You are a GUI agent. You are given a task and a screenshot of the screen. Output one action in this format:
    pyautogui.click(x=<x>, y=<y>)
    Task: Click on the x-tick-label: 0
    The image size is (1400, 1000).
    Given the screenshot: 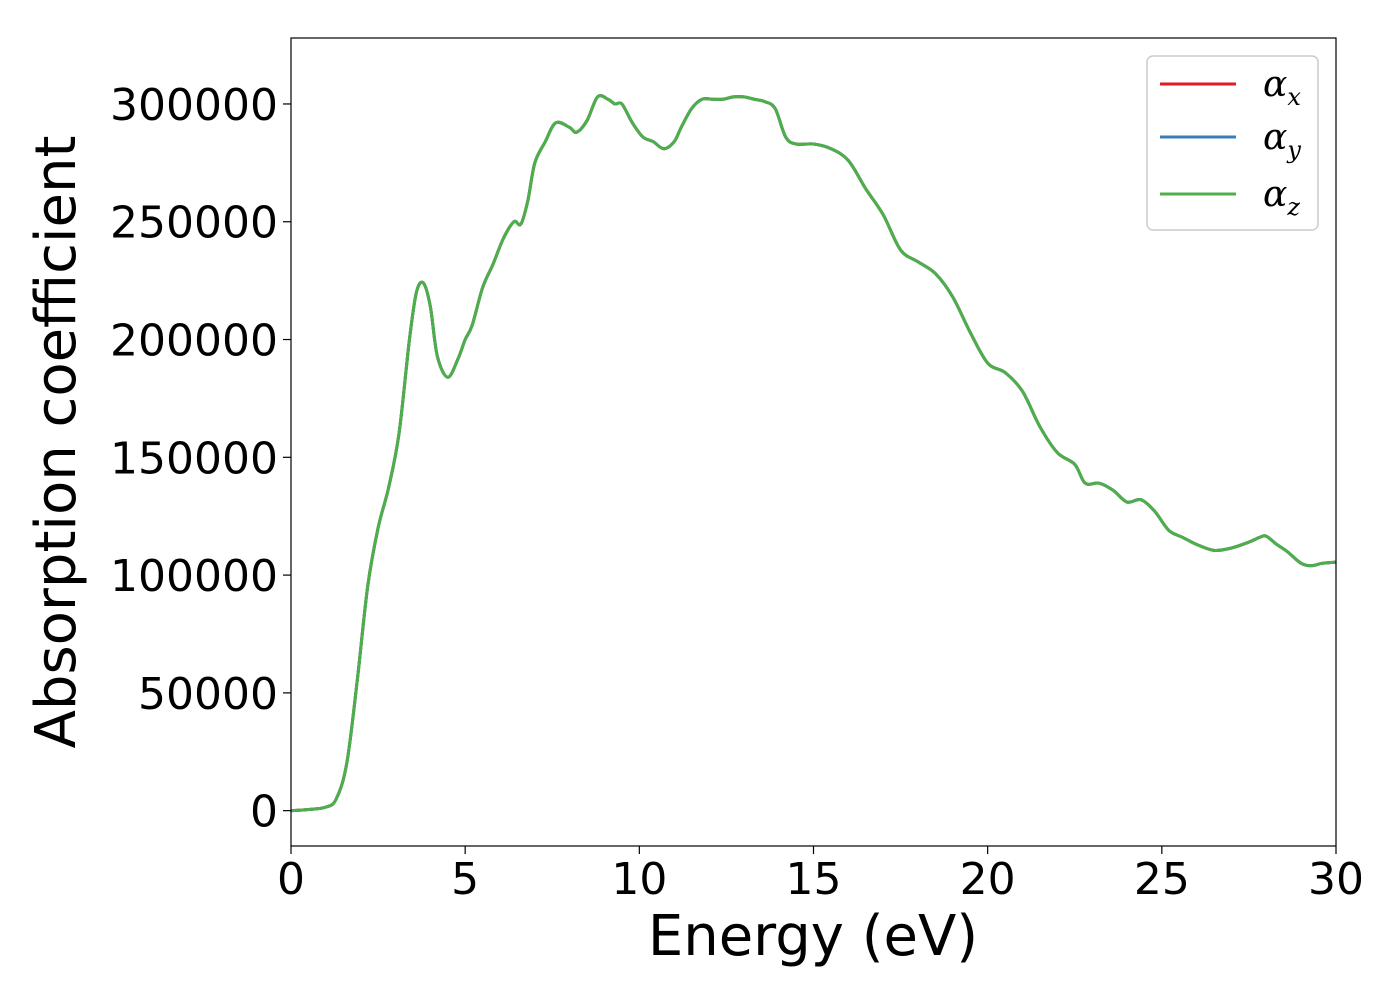 What is the action you would take?
    pyautogui.click(x=291, y=879)
    